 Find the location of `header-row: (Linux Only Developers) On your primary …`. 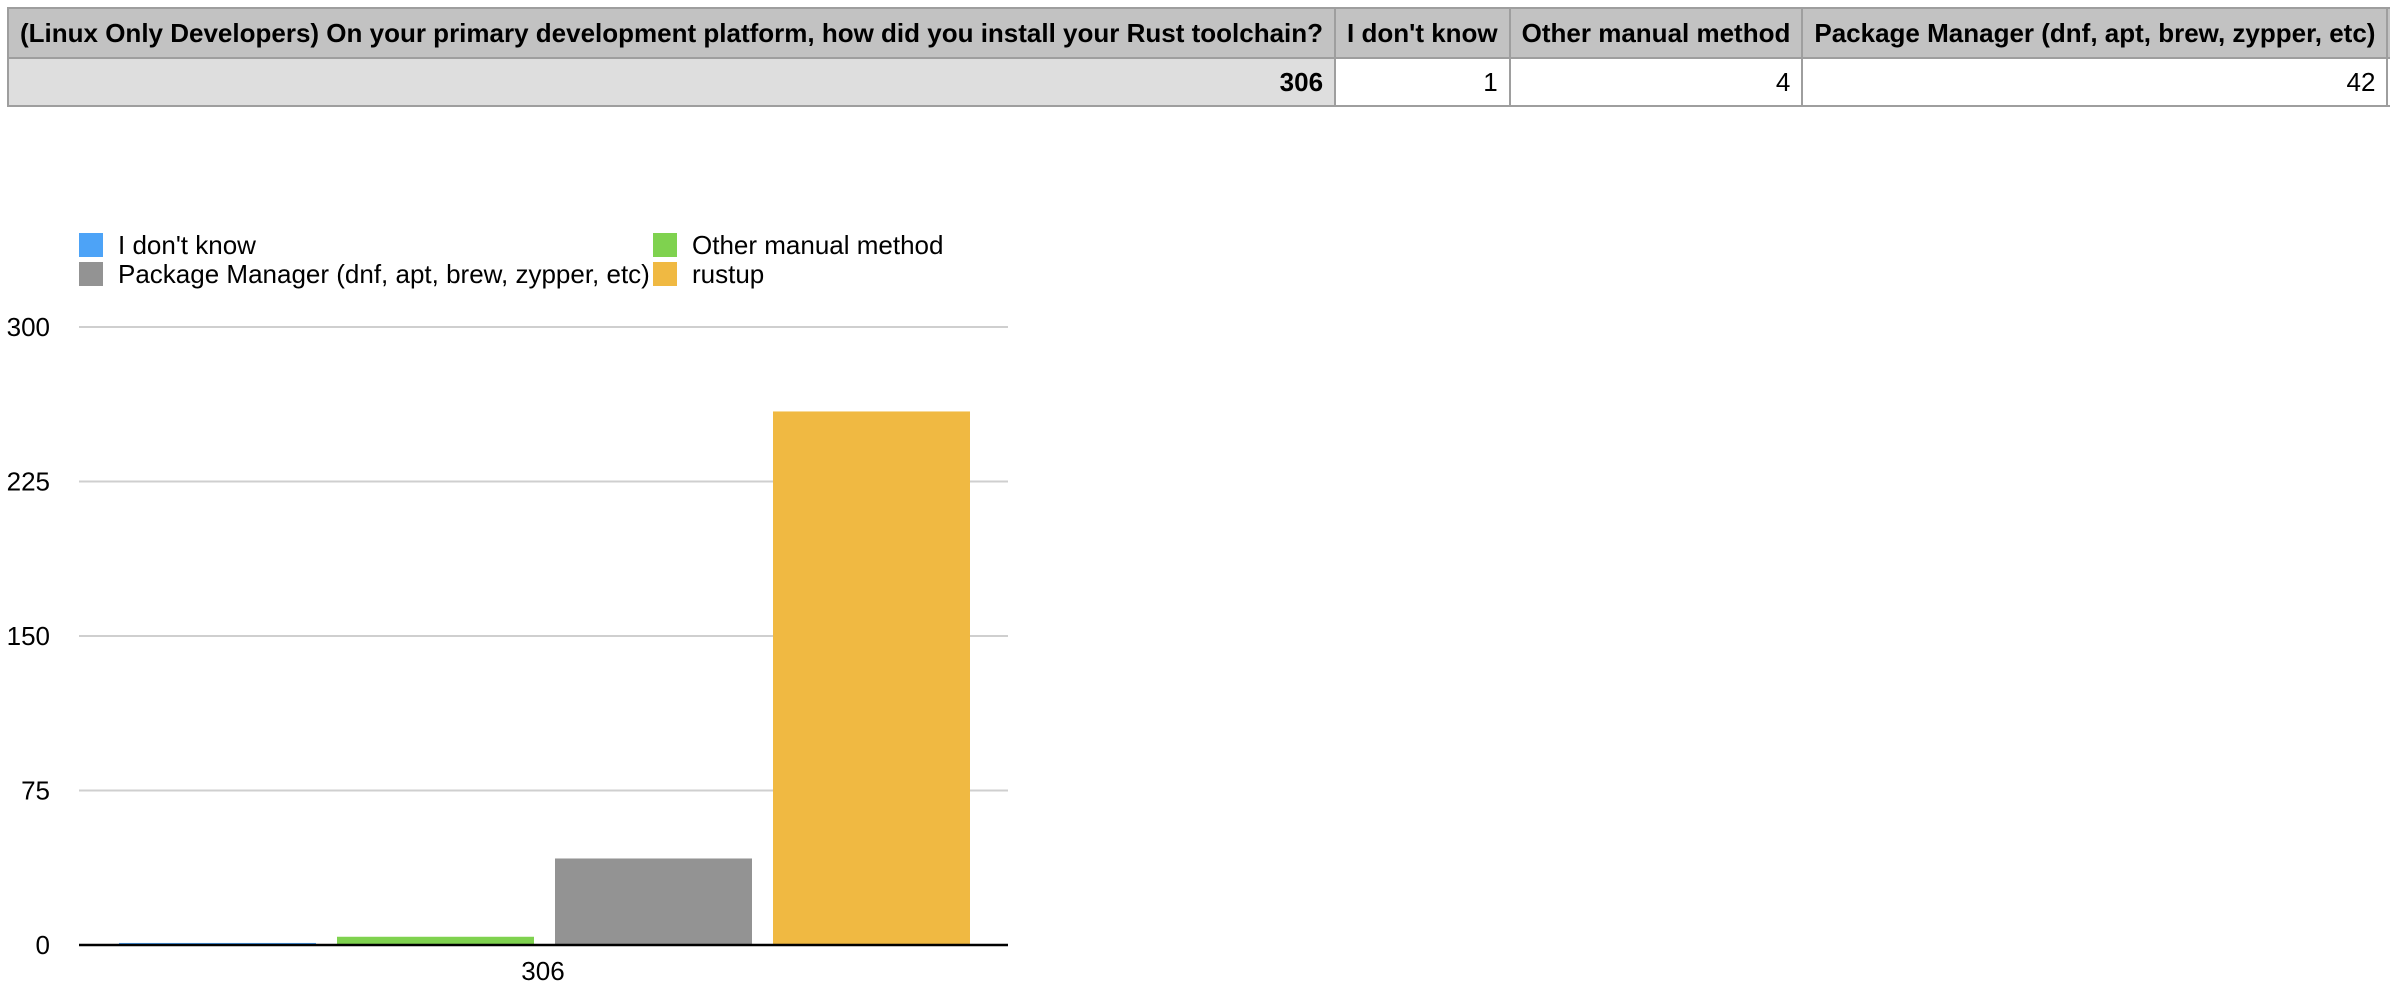

header-row: (Linux Only Developers) On your primary … is located at coordinates (1198, 33).